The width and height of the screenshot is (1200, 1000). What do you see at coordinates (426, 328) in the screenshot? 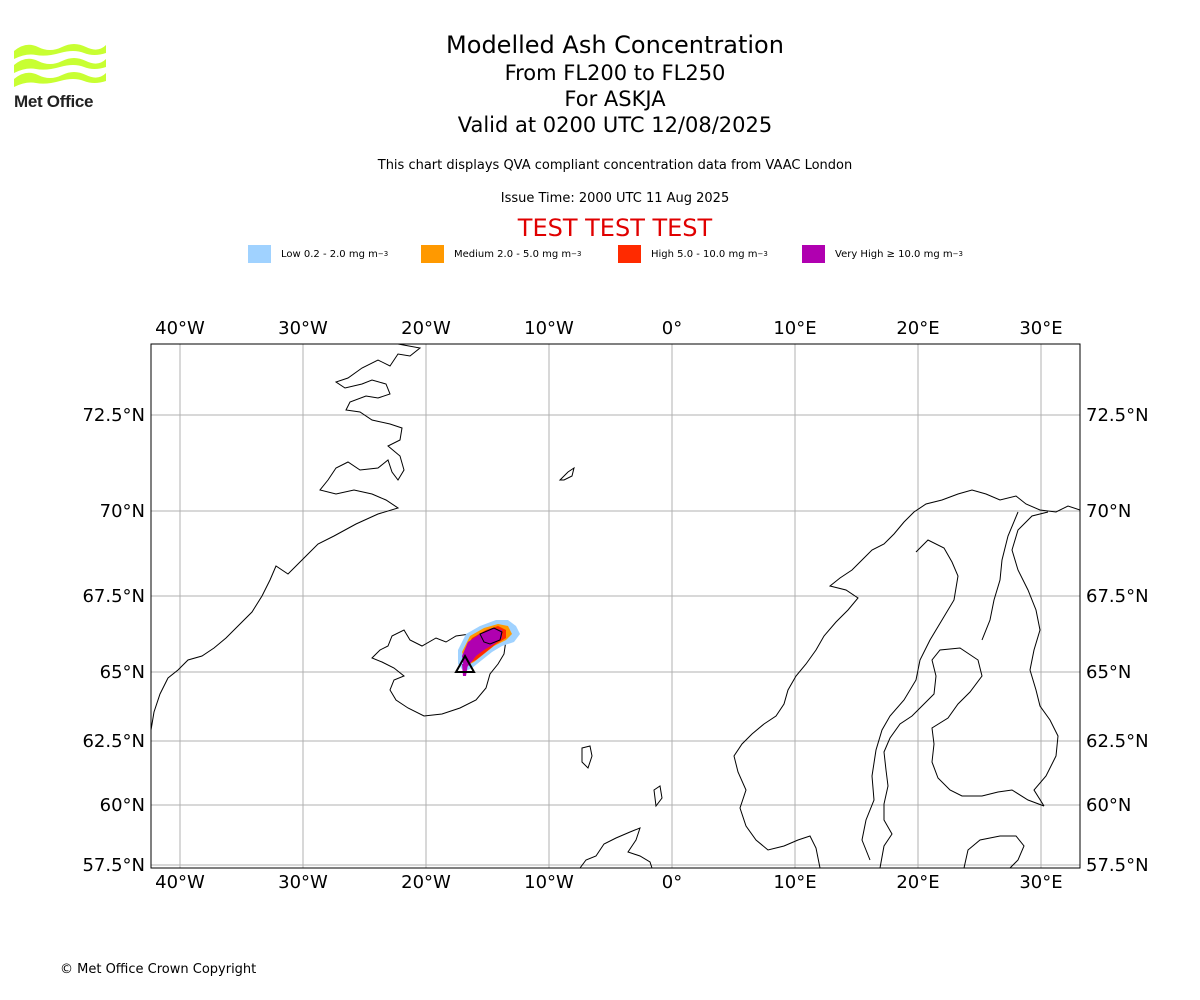
I see `lon-label-top: 20°W` at bounding box center [426, 328].